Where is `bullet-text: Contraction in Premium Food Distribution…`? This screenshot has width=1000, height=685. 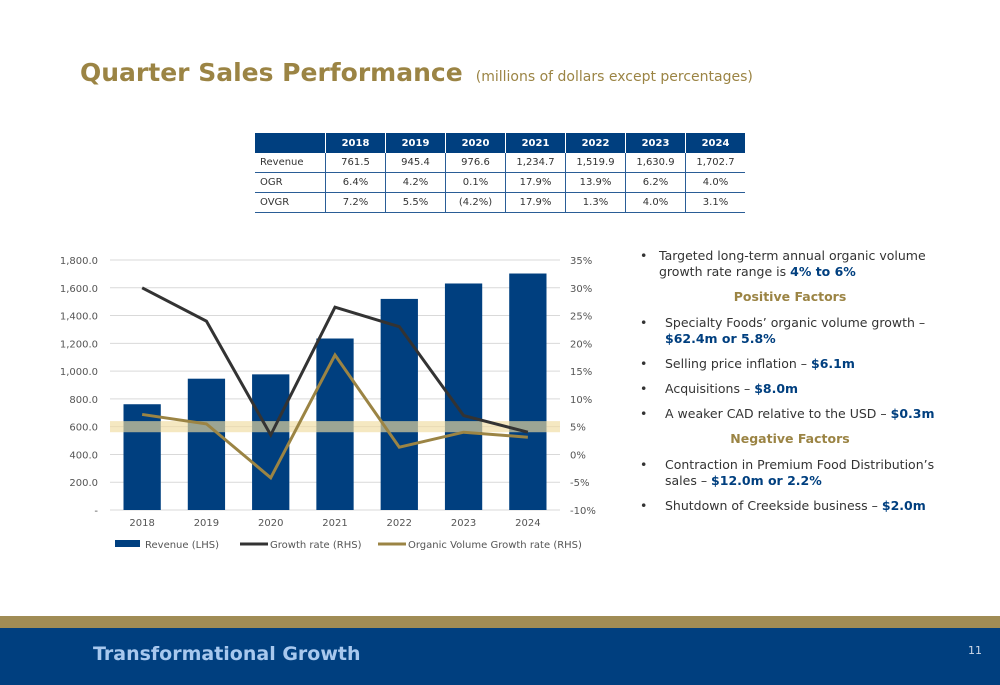 bullet-text: Contraction in Premium Food Distribution… is located at coordinates (800, 472).